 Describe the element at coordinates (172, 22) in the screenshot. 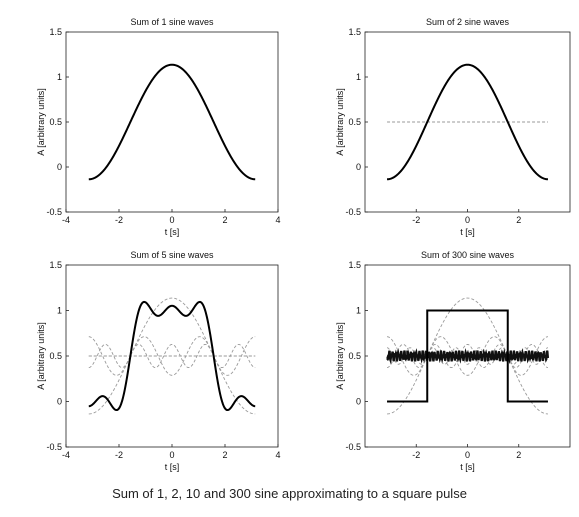

I see `subplot-title: Sum of 1 sine waves` at that location.